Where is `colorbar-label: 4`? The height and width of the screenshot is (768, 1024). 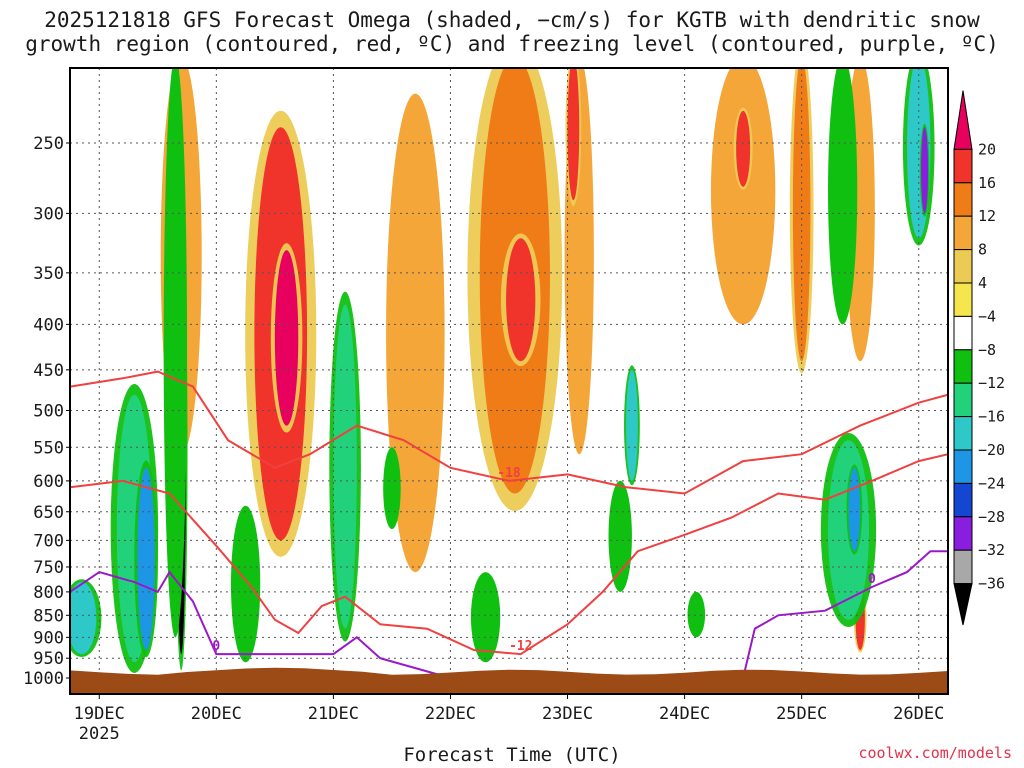 colorbar-label: 4 is located at coordinates (982, 283).